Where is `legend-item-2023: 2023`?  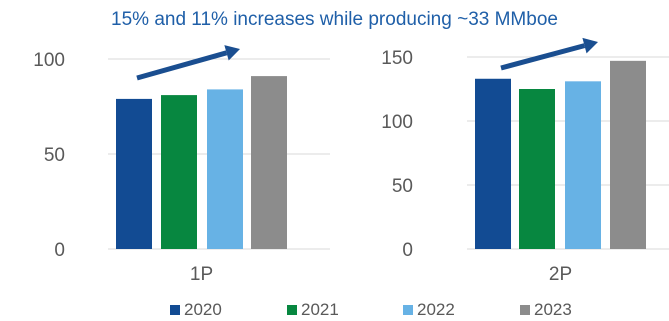
legend-item-2023: 2023 is located at coordinates (546, 310).